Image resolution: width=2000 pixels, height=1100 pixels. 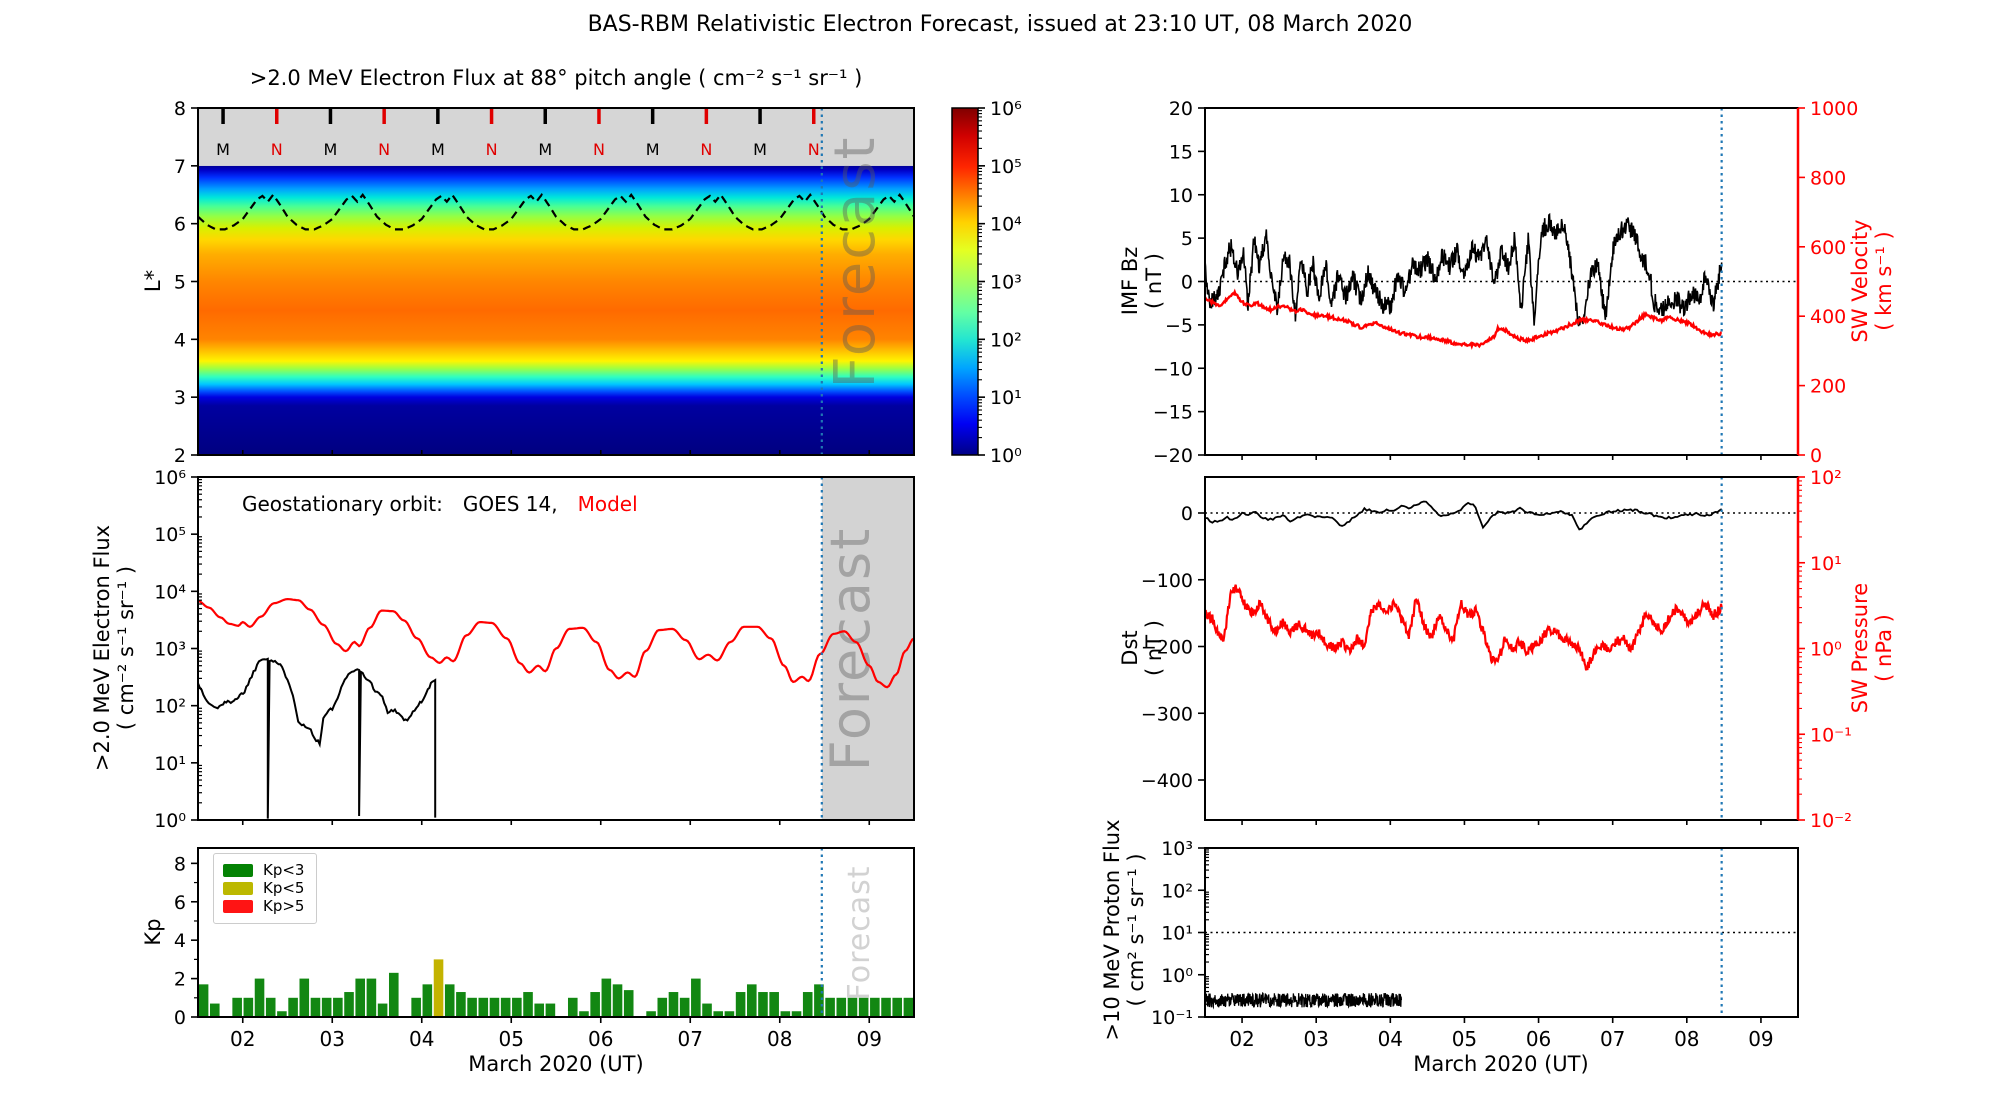 What do you see at coordinates (556, 1064) in the screenshot?
I see `left-xaxis-title: March 2020 (UT)` at bounding box center [556, 1064].